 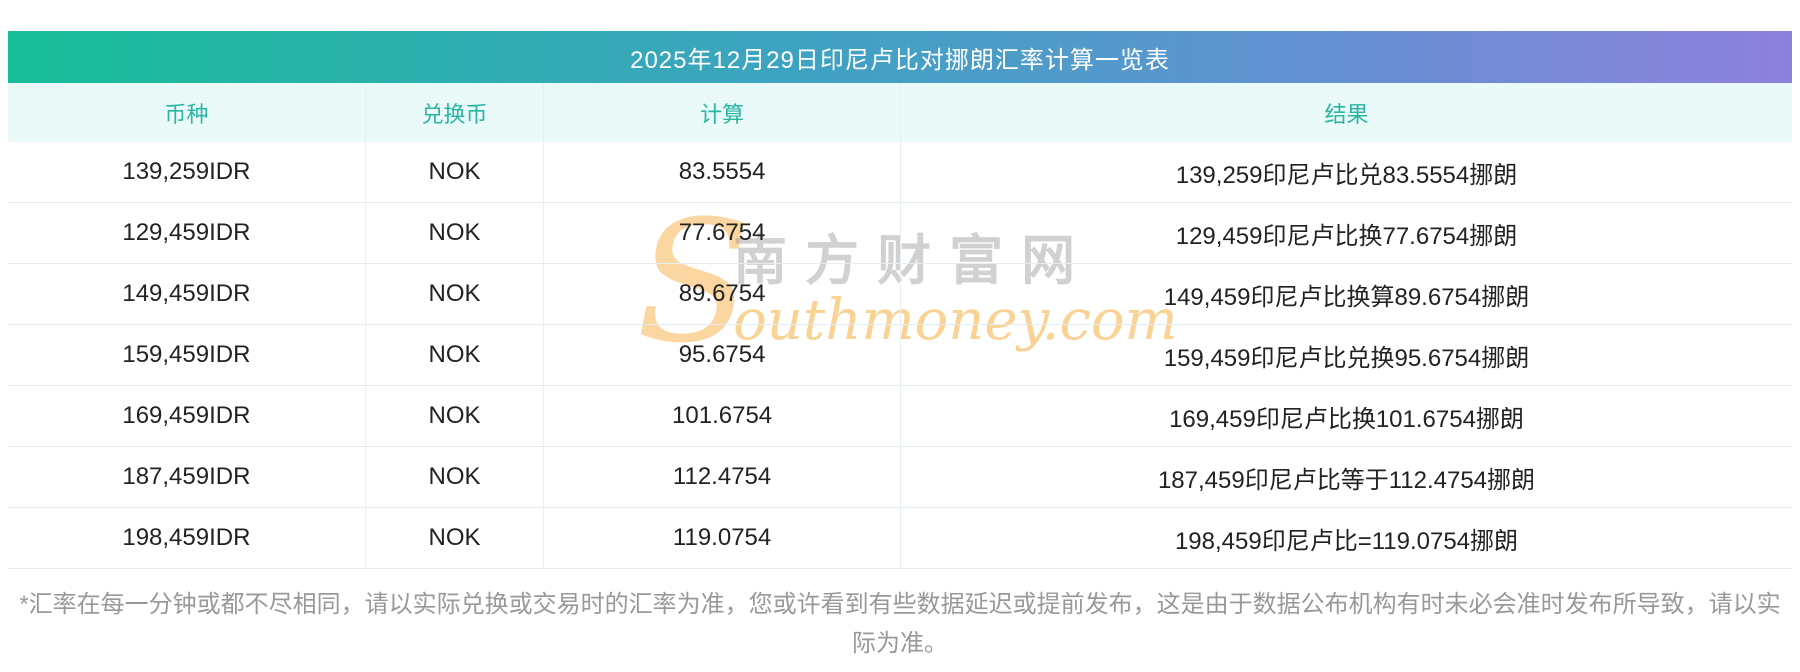 What do you see at coordinates (1345, 294) in the screenshot?
I see `result-cell: 149,459印尼卢比换算89.6754挪朗` at bounding box center [1345, 294].